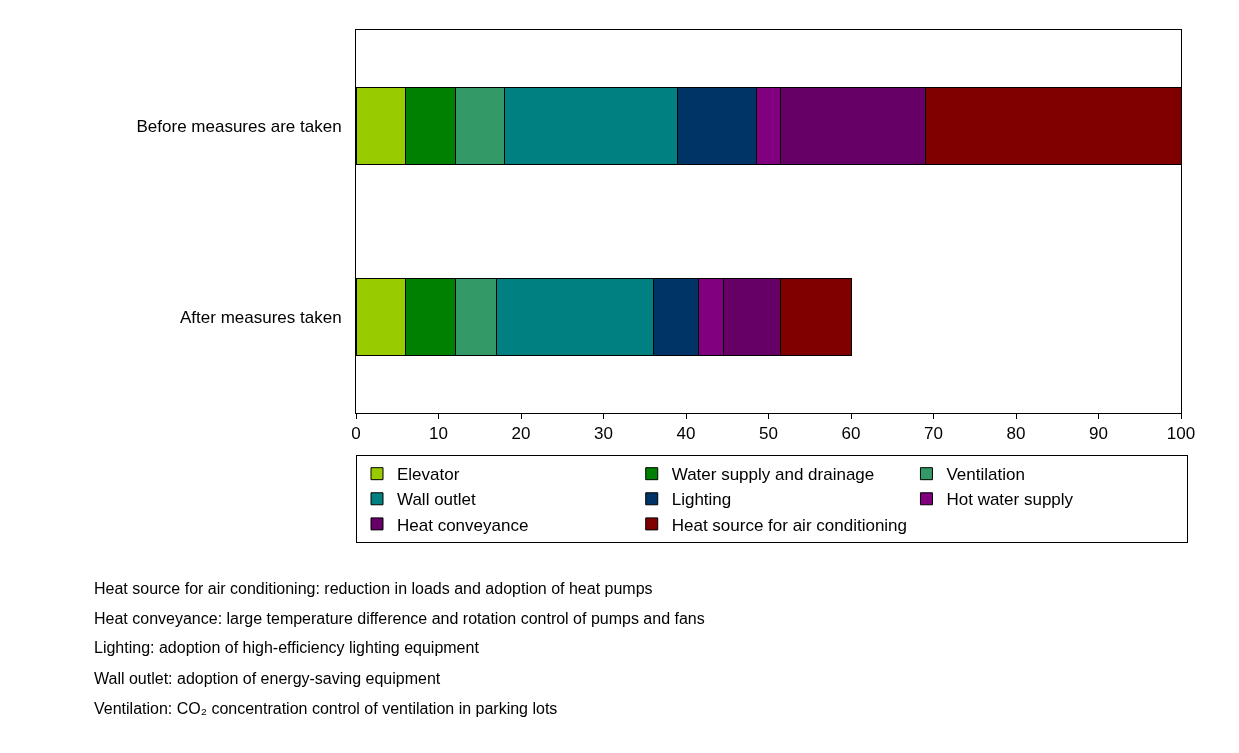  I want to click on legend-label: Heat source for air conditioning, so click(789, 525).